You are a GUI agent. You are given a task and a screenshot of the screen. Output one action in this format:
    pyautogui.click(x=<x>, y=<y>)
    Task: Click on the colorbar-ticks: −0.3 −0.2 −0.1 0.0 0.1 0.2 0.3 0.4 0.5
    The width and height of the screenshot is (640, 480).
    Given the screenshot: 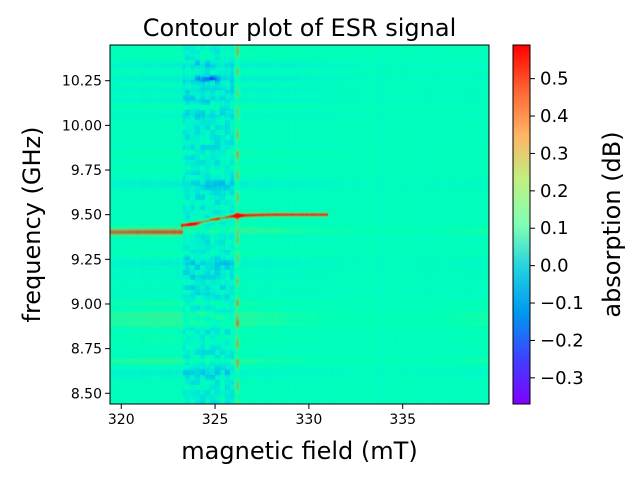 What is the action you would take?
    pyautogui.click(x=557, y=229)
    